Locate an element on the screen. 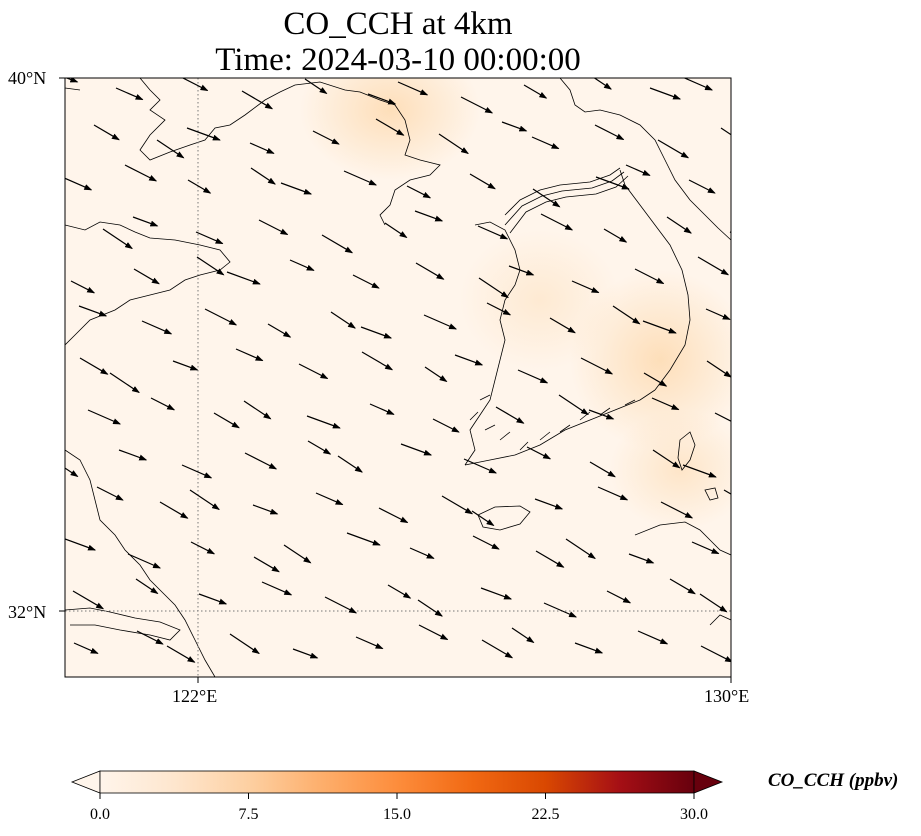 The width and height of the screenshot is (921, 836). coastline-liaodong is located at coordinates (253, 152).